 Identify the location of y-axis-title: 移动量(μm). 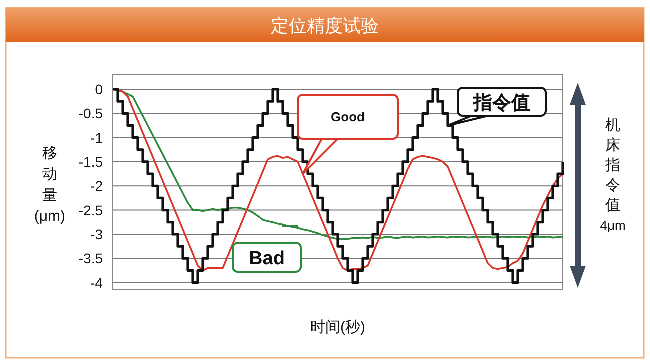
(50, 185).